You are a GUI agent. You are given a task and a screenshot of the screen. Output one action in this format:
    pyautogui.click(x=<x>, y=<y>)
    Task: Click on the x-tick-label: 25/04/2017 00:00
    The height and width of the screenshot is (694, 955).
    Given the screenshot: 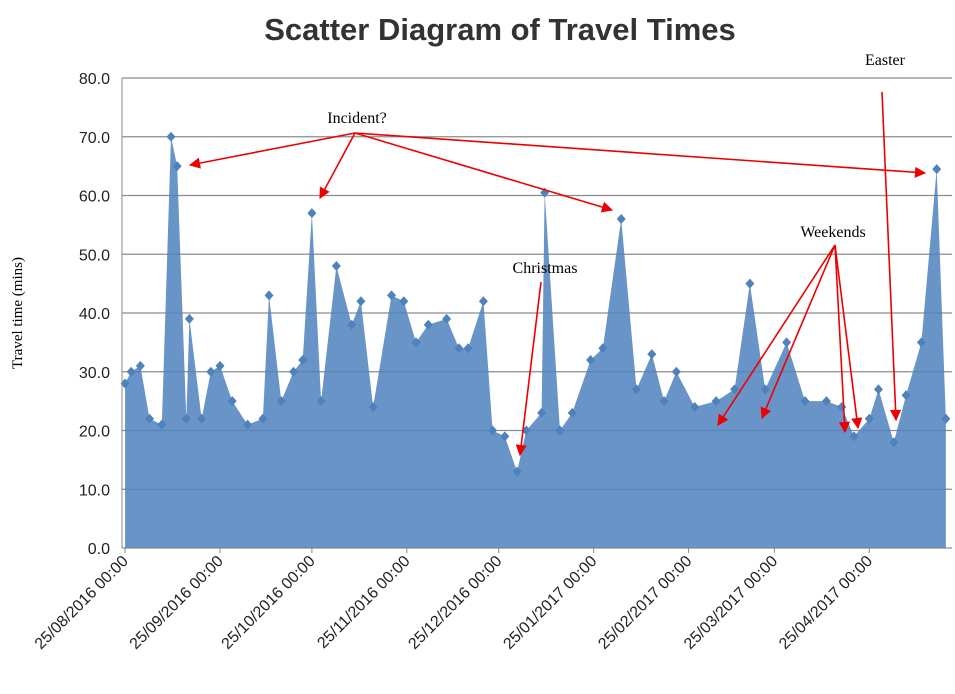 What is the action you would take?
    pyautogui.click(x=826, y=603)
    